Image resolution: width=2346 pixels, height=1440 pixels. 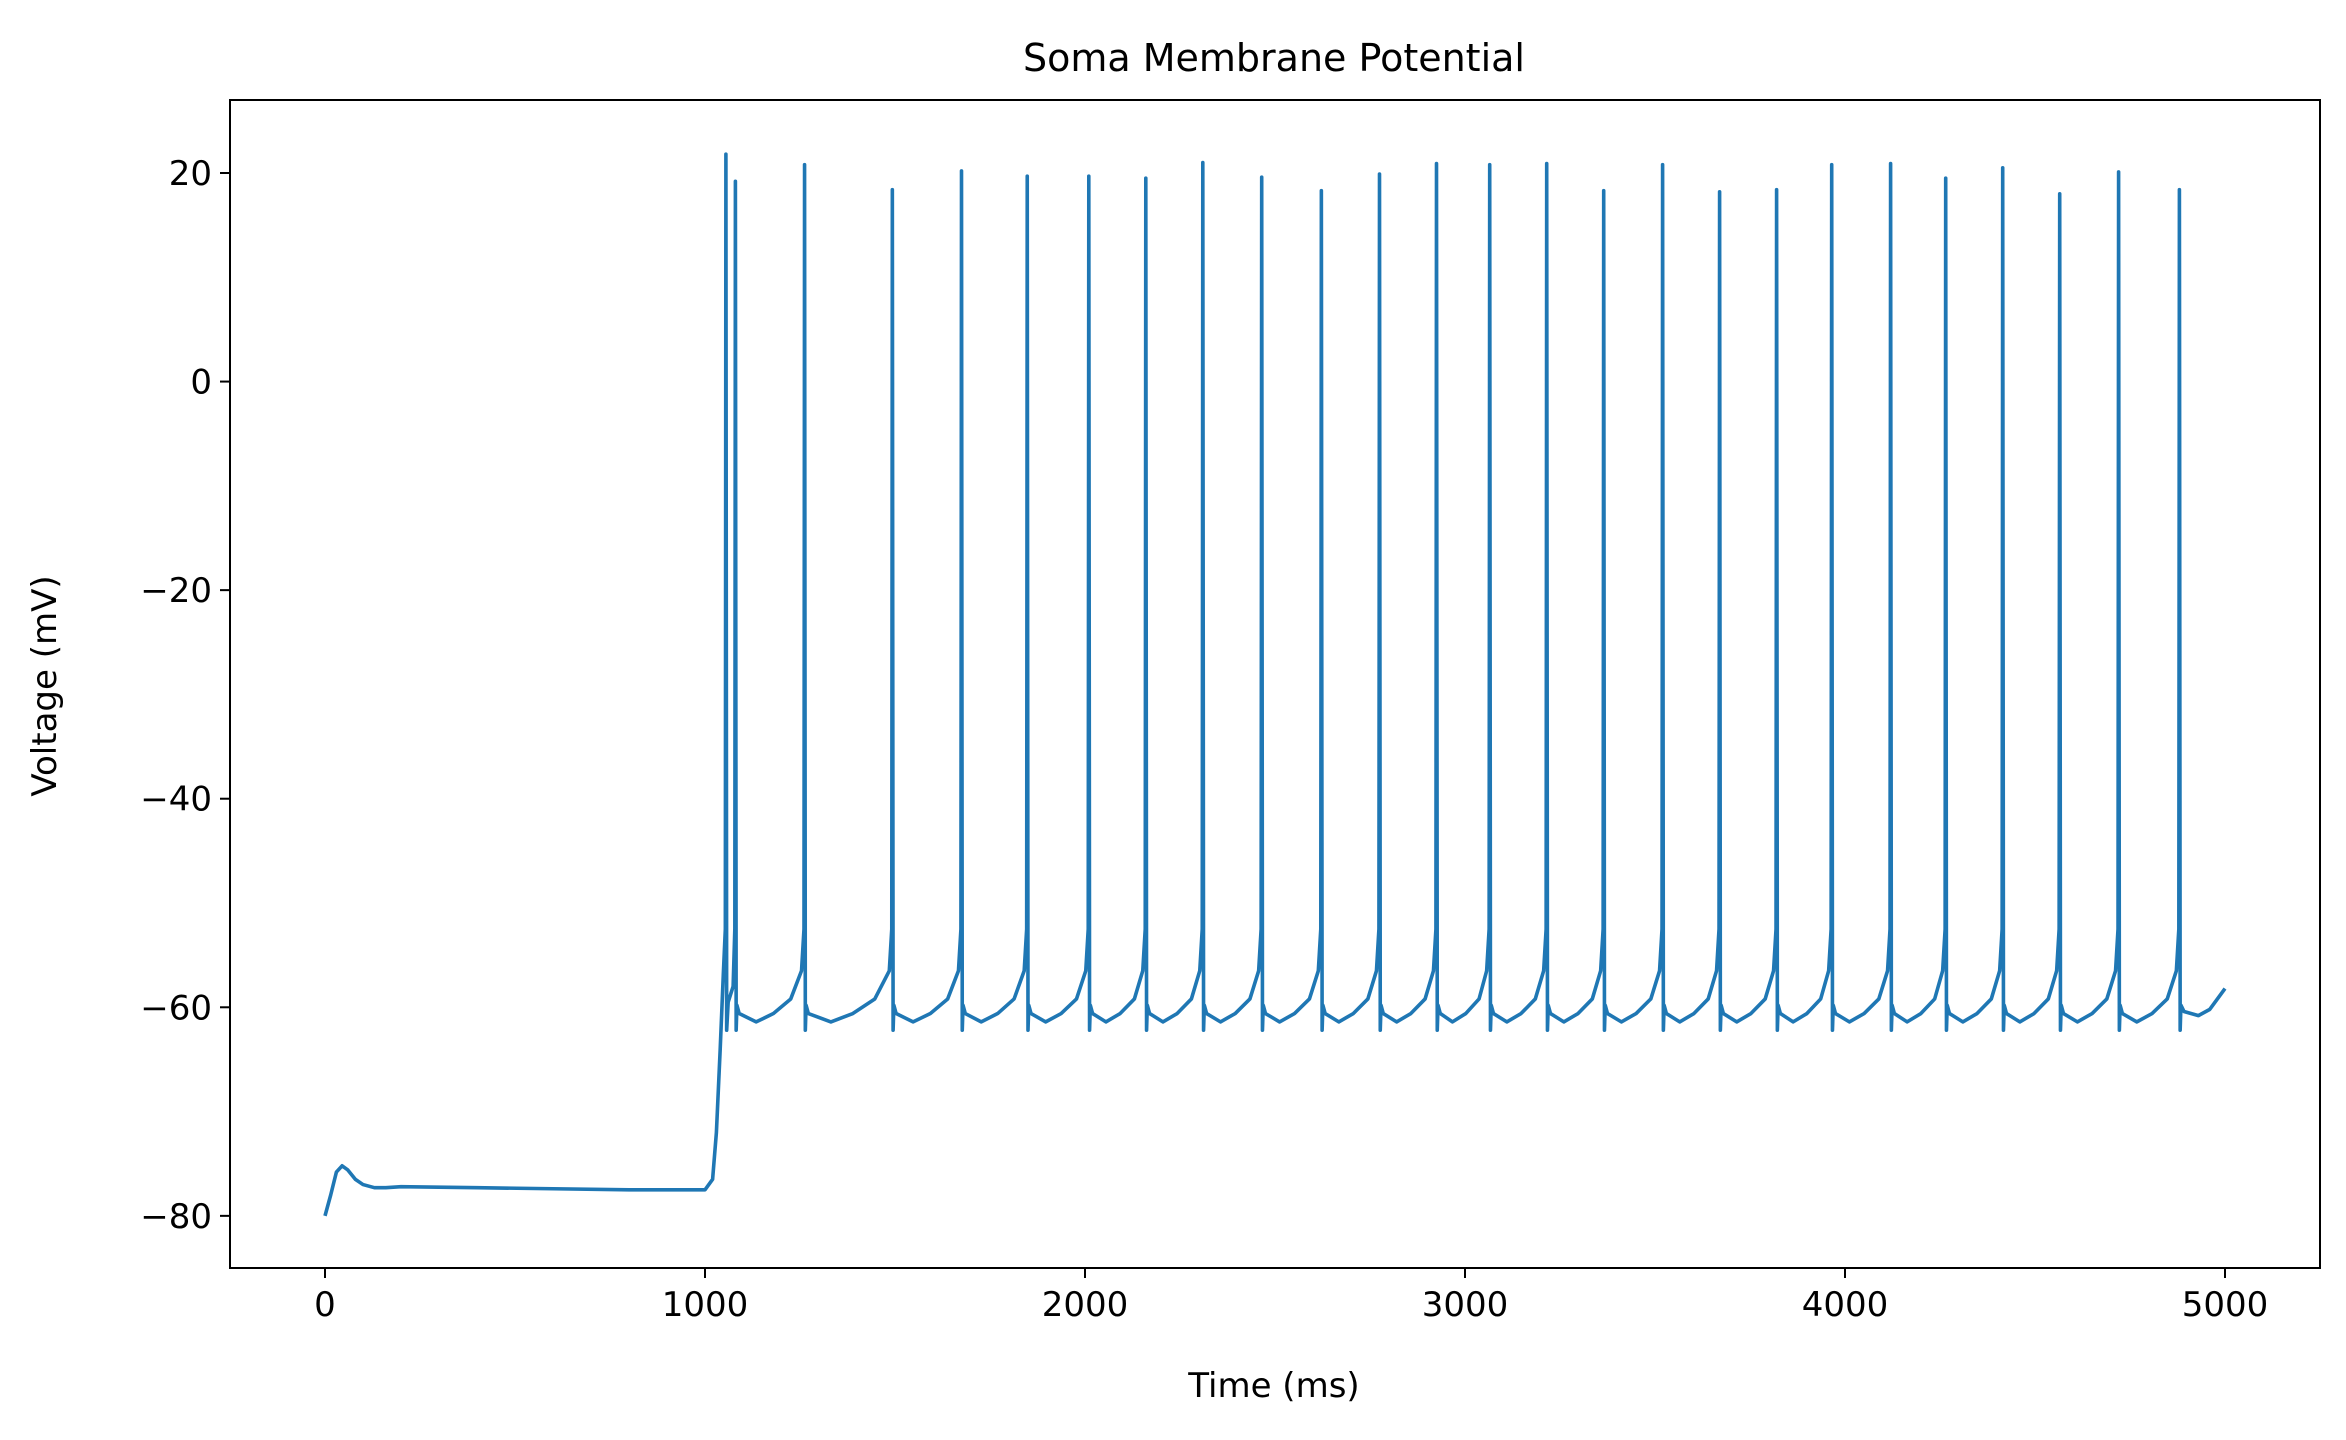 What do you see at coordinates (705, 1305) in the screenshot?
I see `x-tick-label: 1000` at bounding box center [705, 1305].